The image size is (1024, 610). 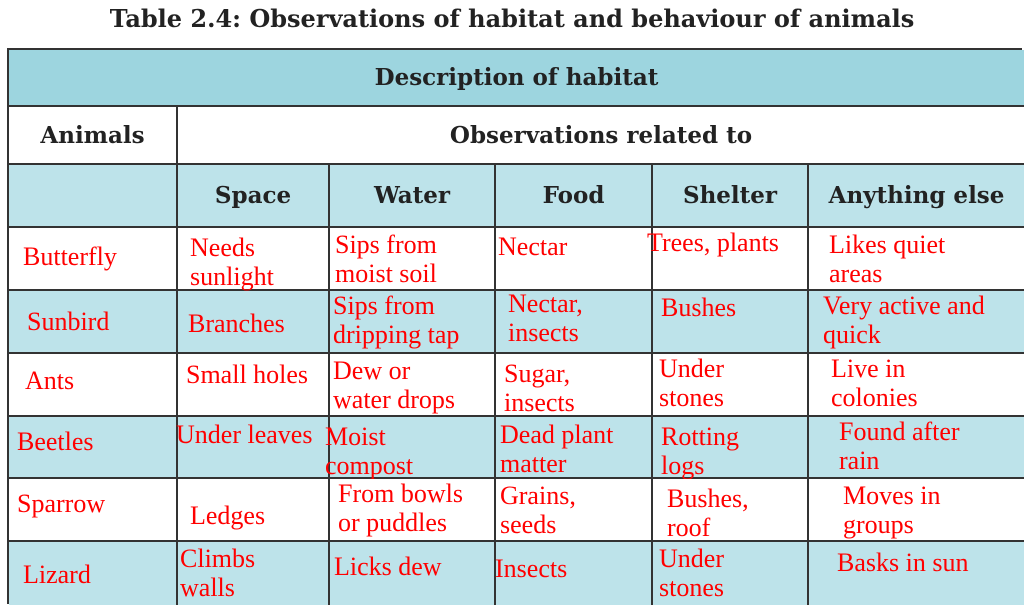 I want to click on animal-name: Lizard, so click(x=57, y=574).